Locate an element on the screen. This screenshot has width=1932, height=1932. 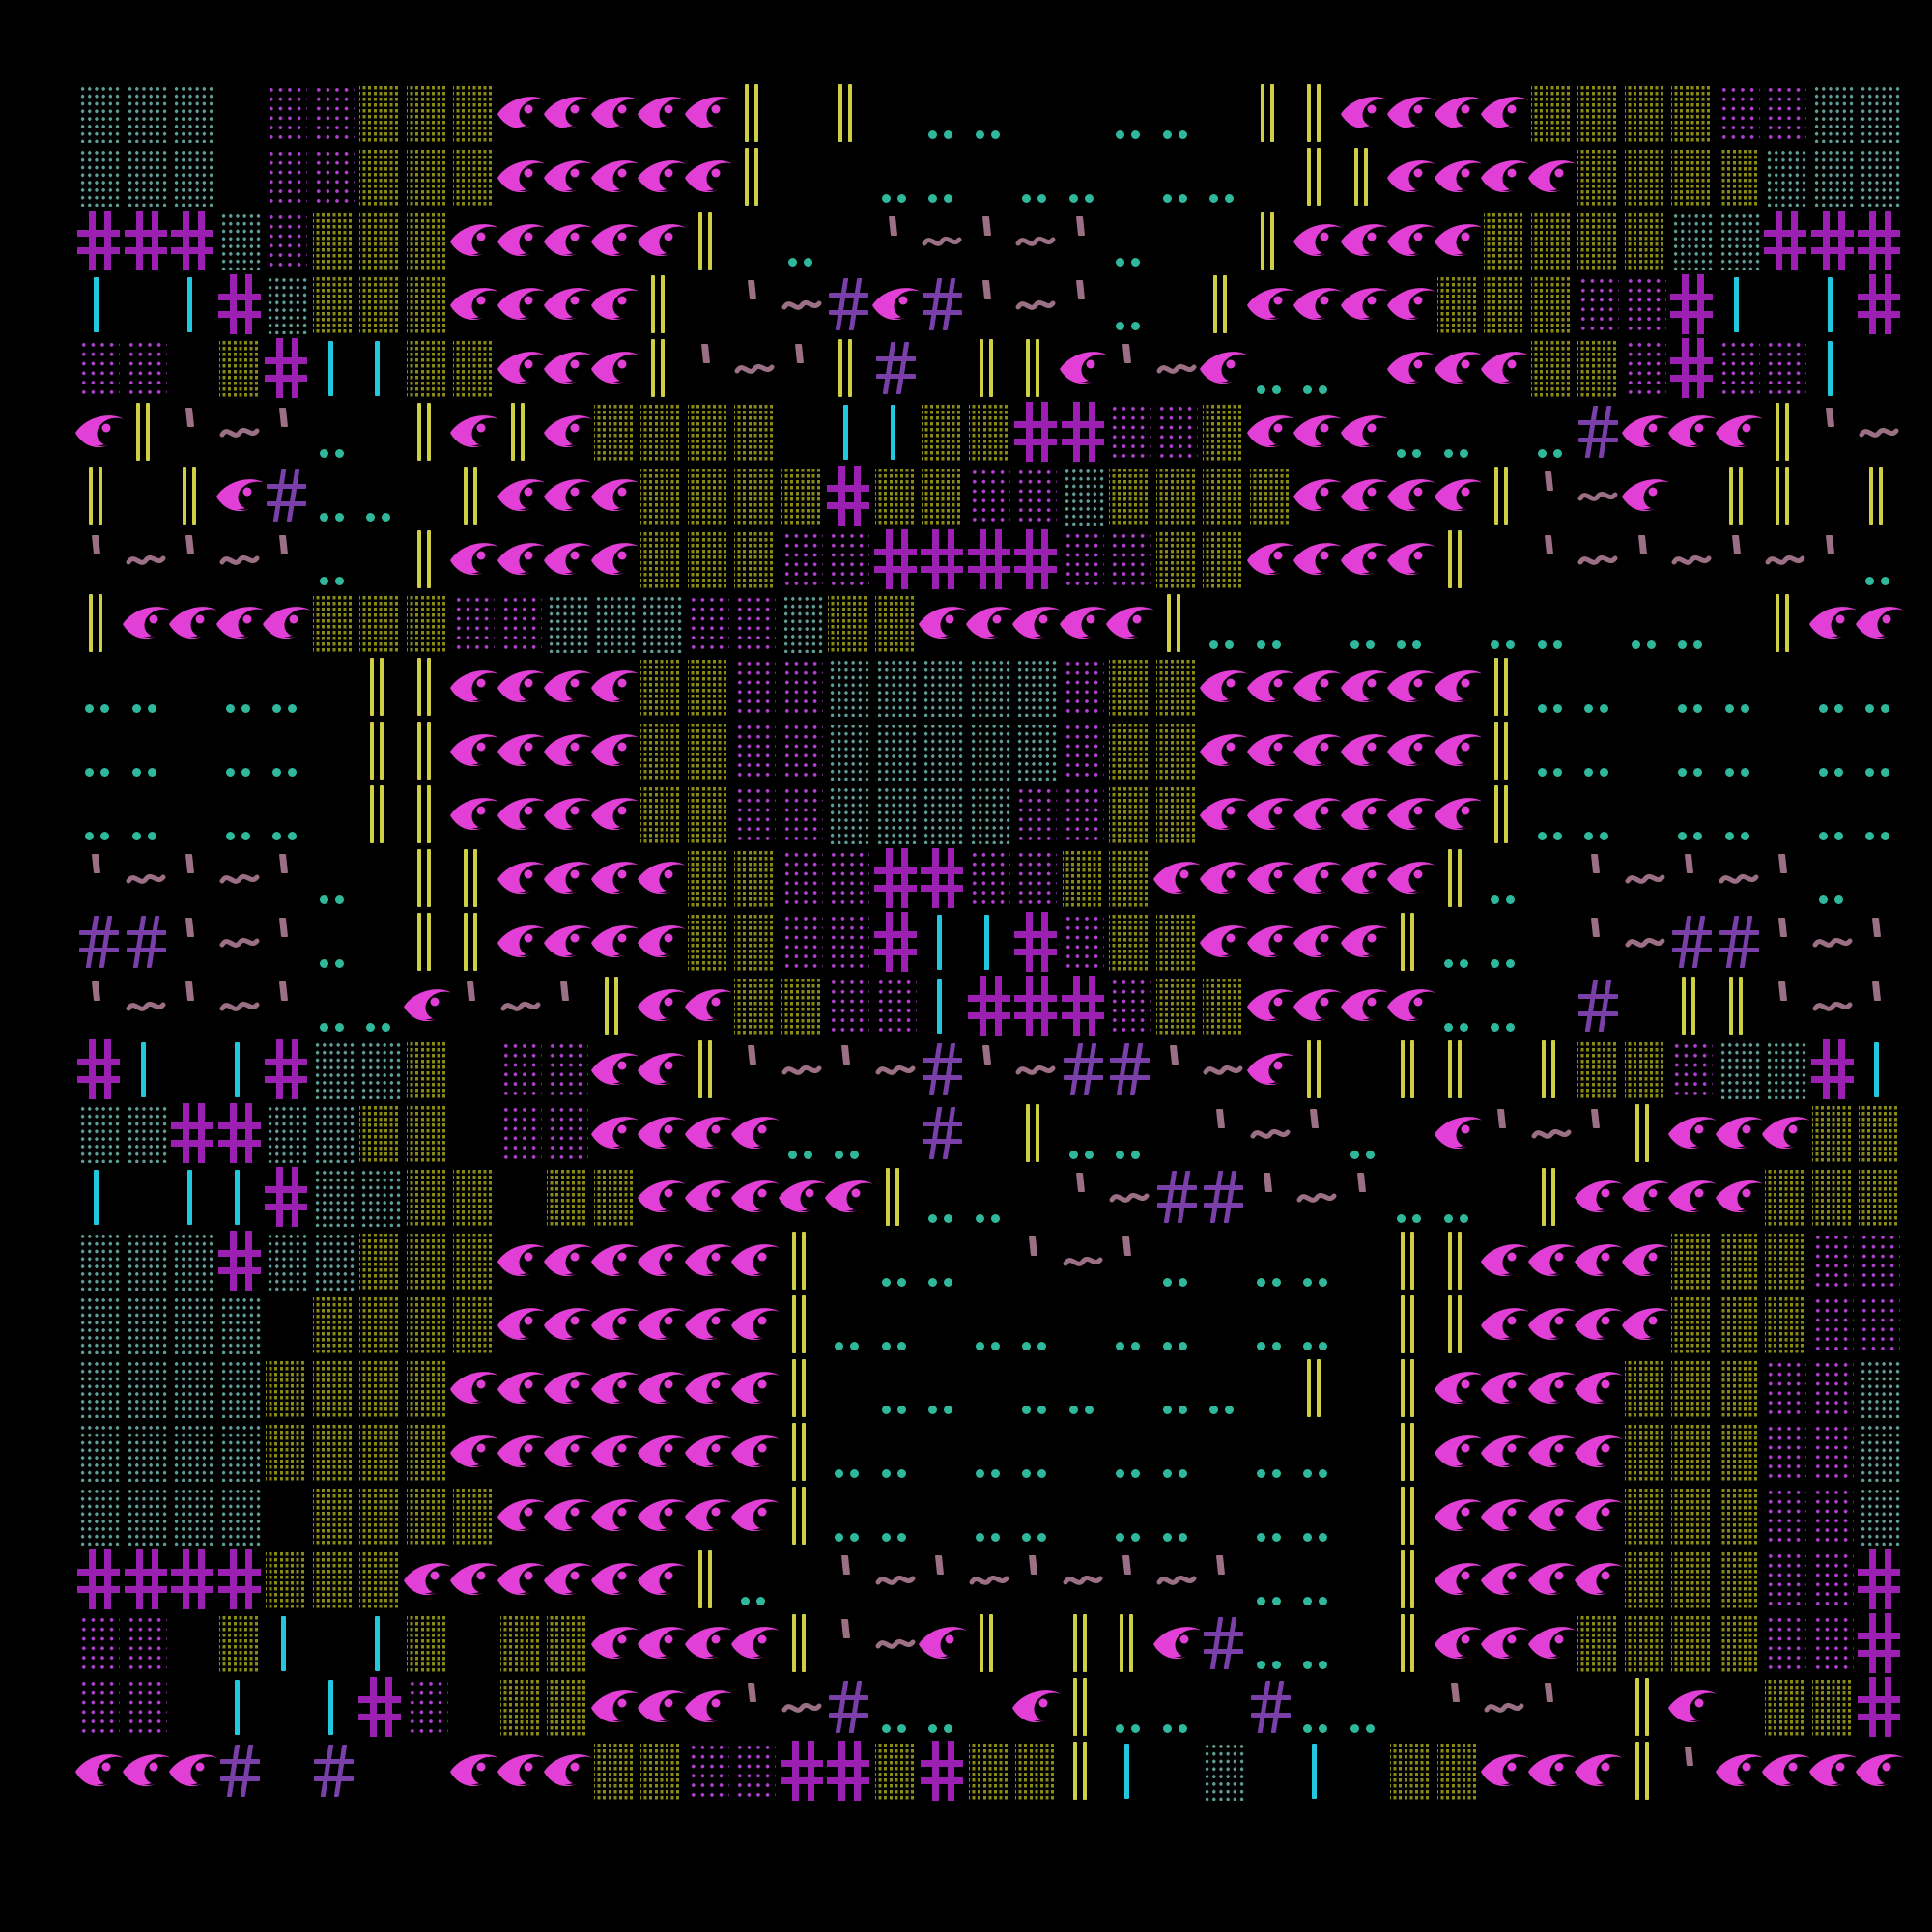
hash-glyph is located at coordinates (1598, 1005).